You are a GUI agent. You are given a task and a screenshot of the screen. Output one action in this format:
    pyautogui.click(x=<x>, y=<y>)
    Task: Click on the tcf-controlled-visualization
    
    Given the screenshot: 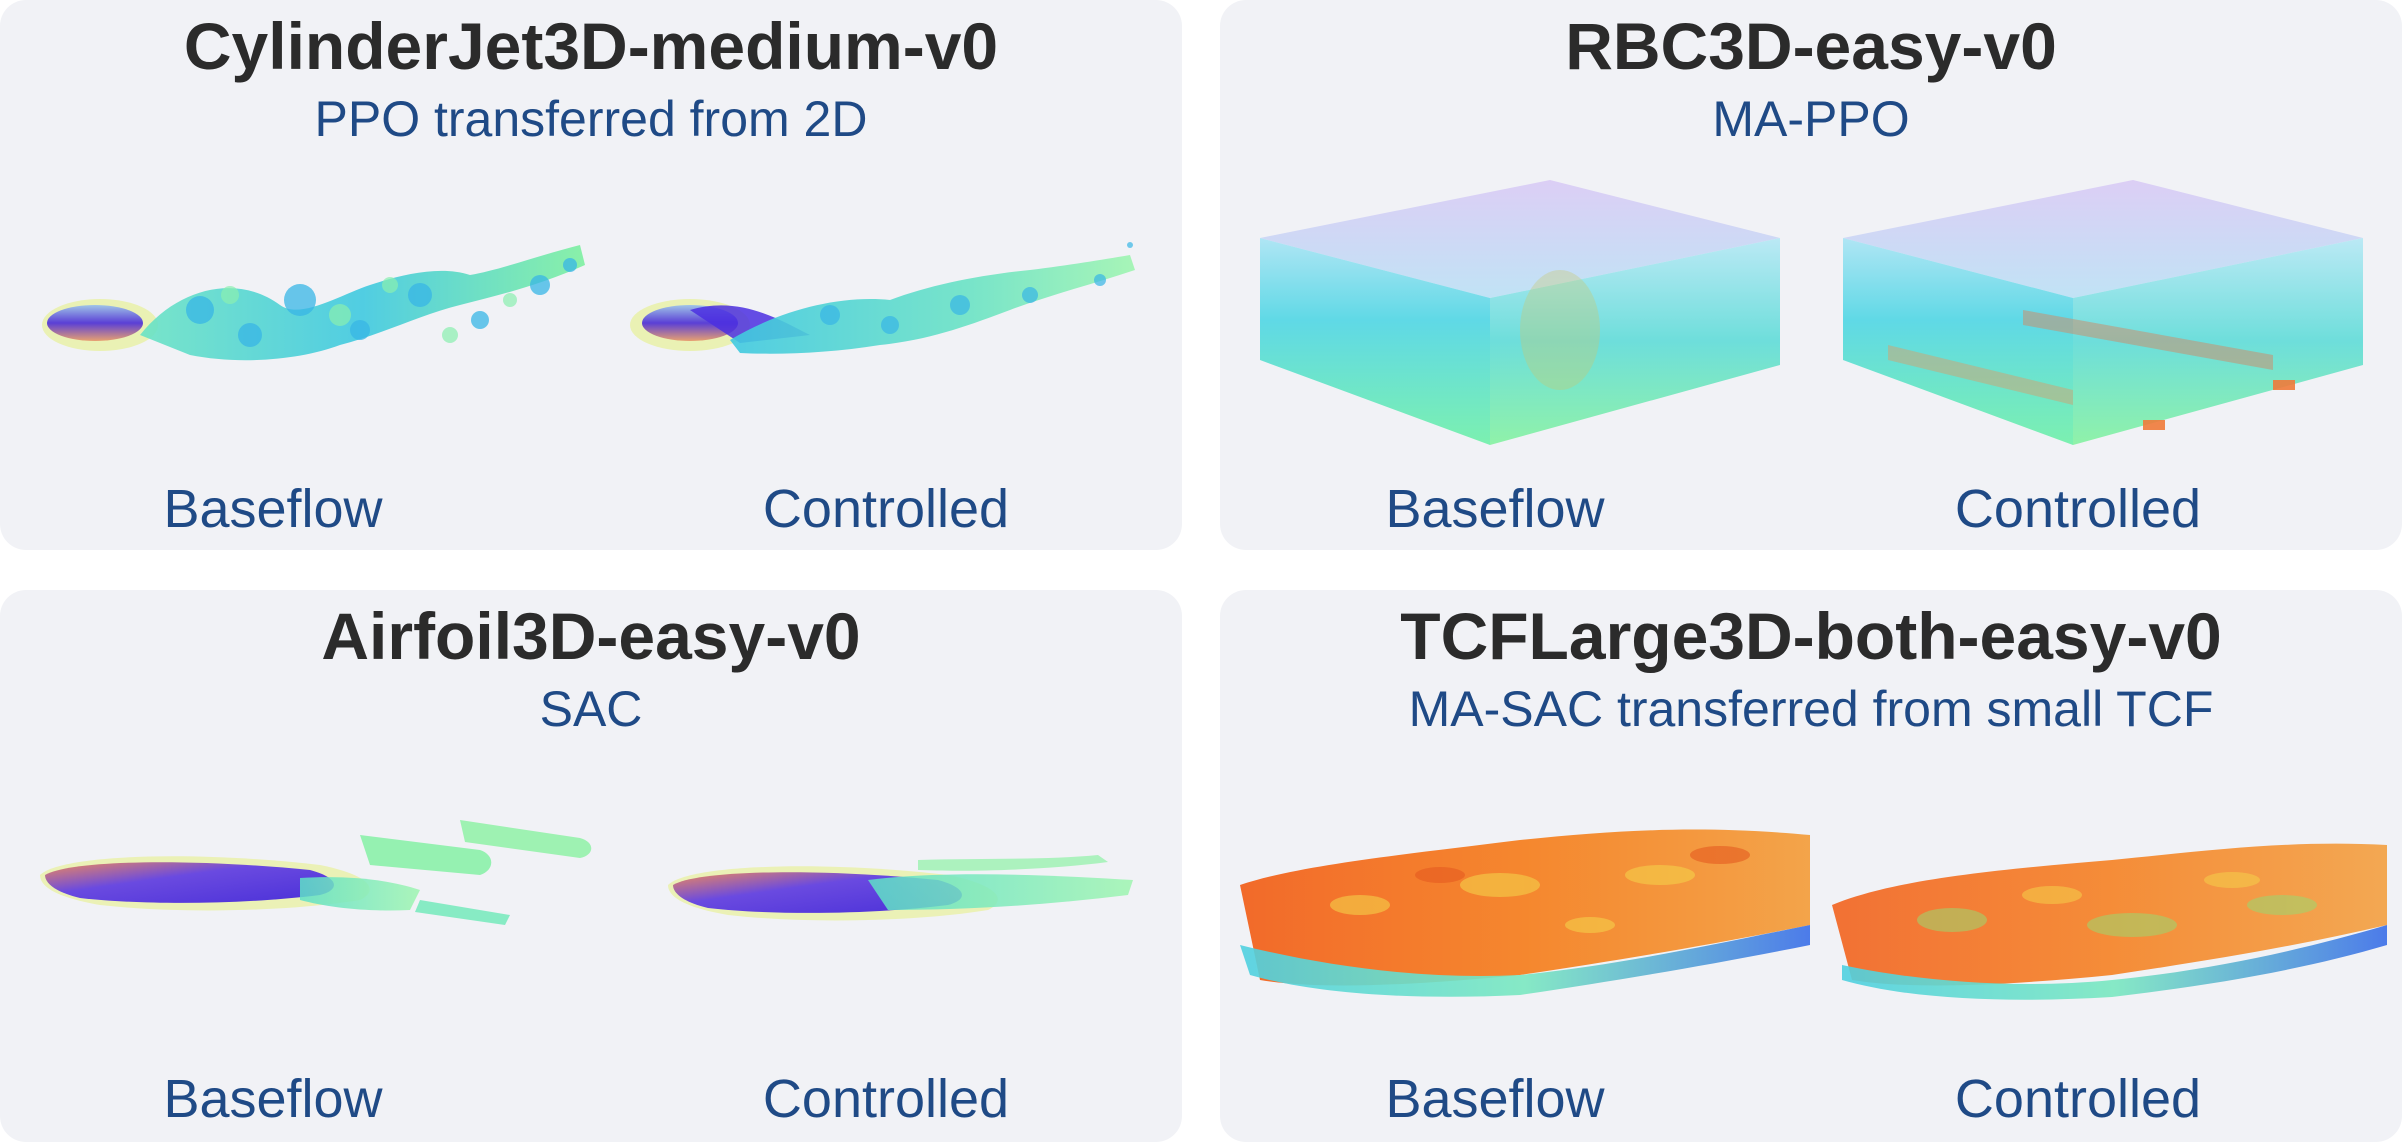 What is the action you would take?
    pyautogui.click(x=2109, y=921)
    